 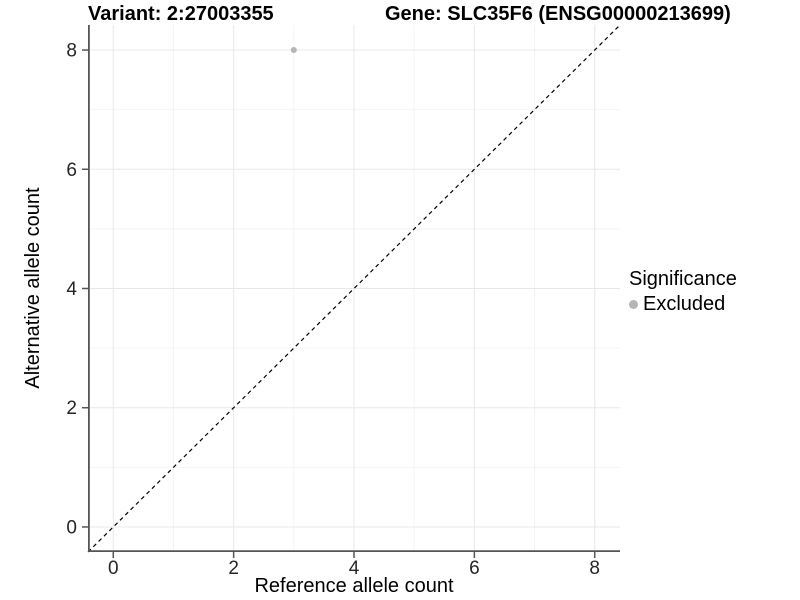 What do you see at coordinates (354, 568) in the screenshot?
I see `x-tick-label: 4` at bounding box center [354, 568].